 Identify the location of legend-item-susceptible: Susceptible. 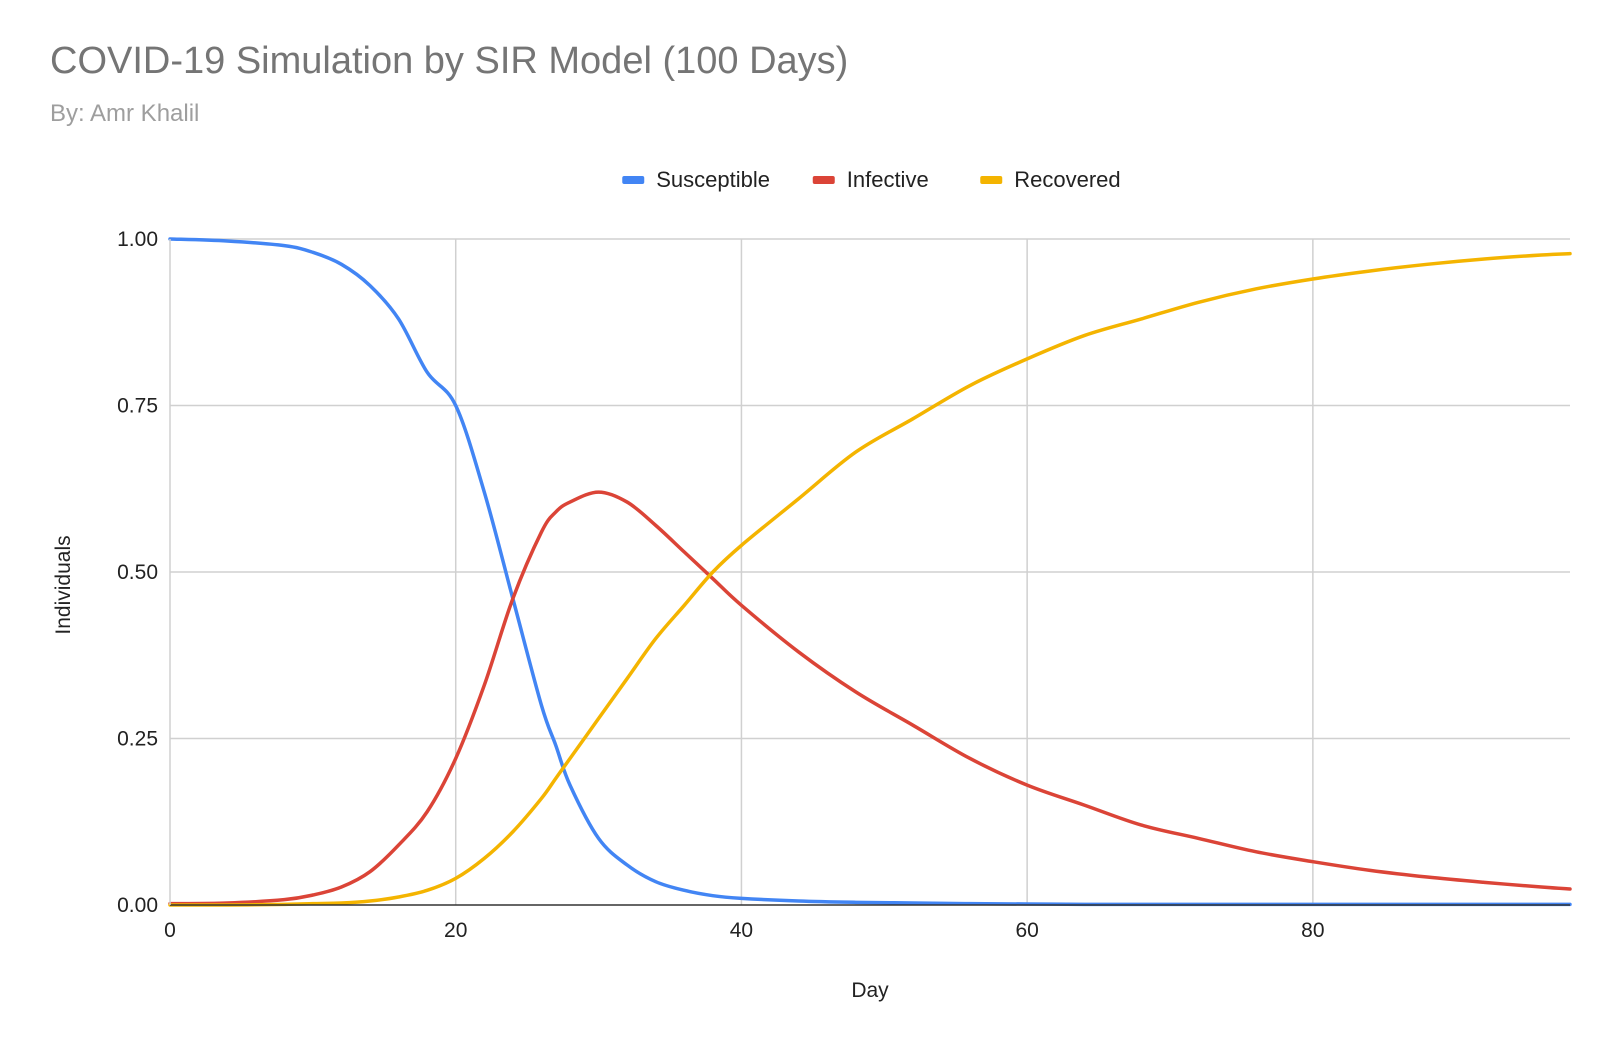
(696, 179).